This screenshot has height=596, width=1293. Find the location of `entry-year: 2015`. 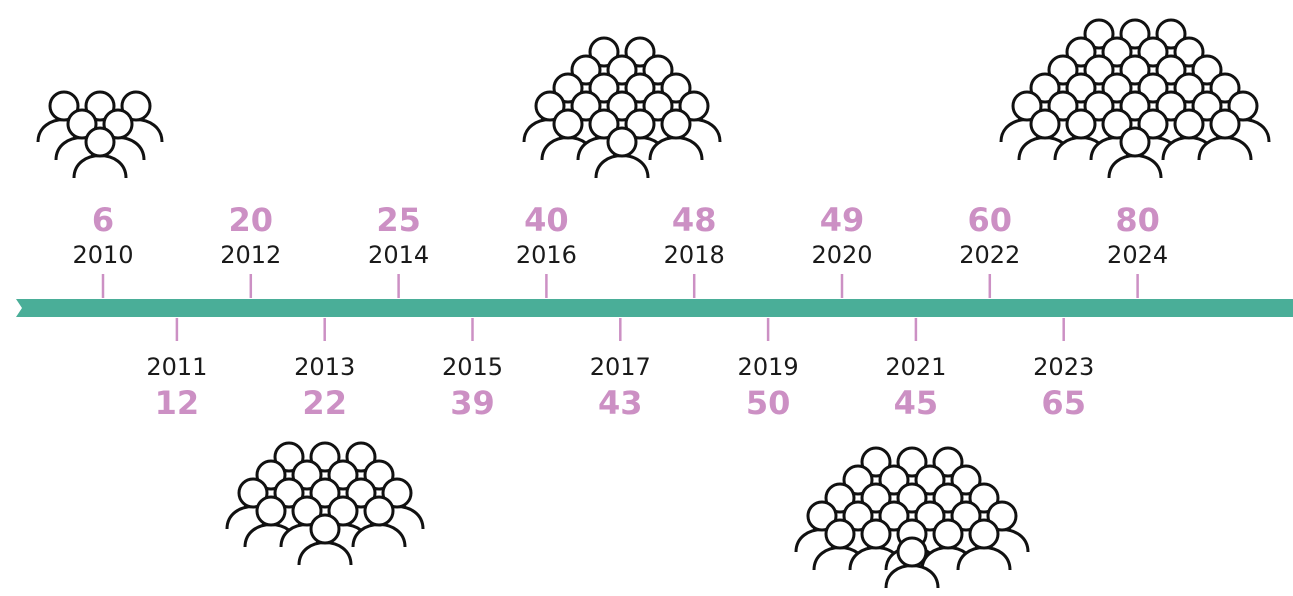

entry-year: 2015 is located at coordinates (472, 367).